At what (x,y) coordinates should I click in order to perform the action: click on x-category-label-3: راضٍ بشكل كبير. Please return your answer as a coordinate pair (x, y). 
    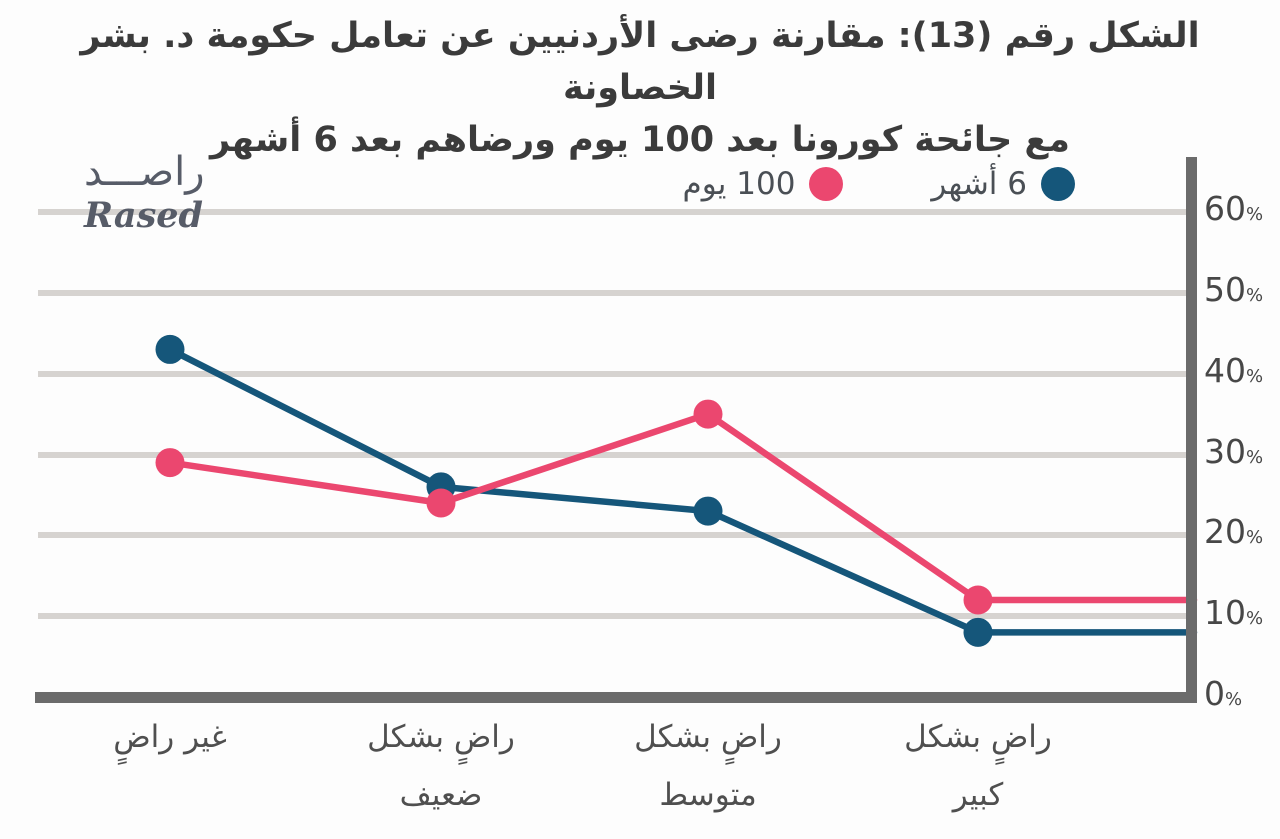
    Looking at the image, I should click on (978, 766).